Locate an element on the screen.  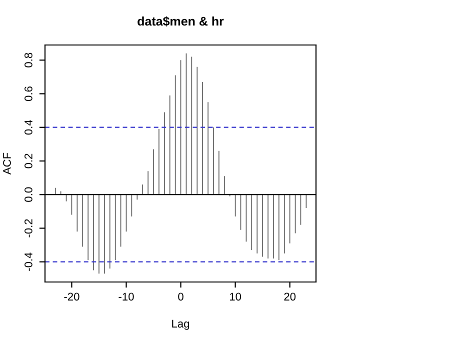
y-tick-label: 0.4 is located at coordinates (28, 127).